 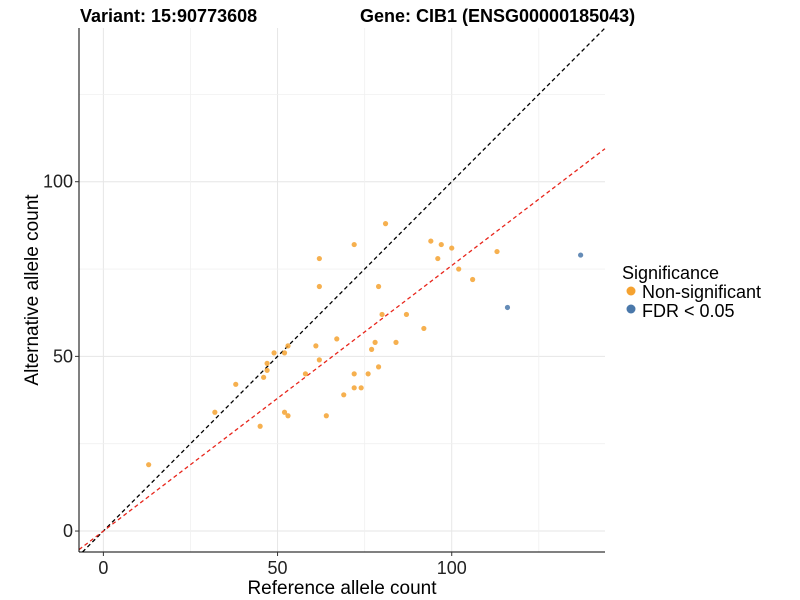 What do you see at coordinates (63, 356) in the screenshot?
I see `y-tick-label: 50` at bounding box center [63, 356].